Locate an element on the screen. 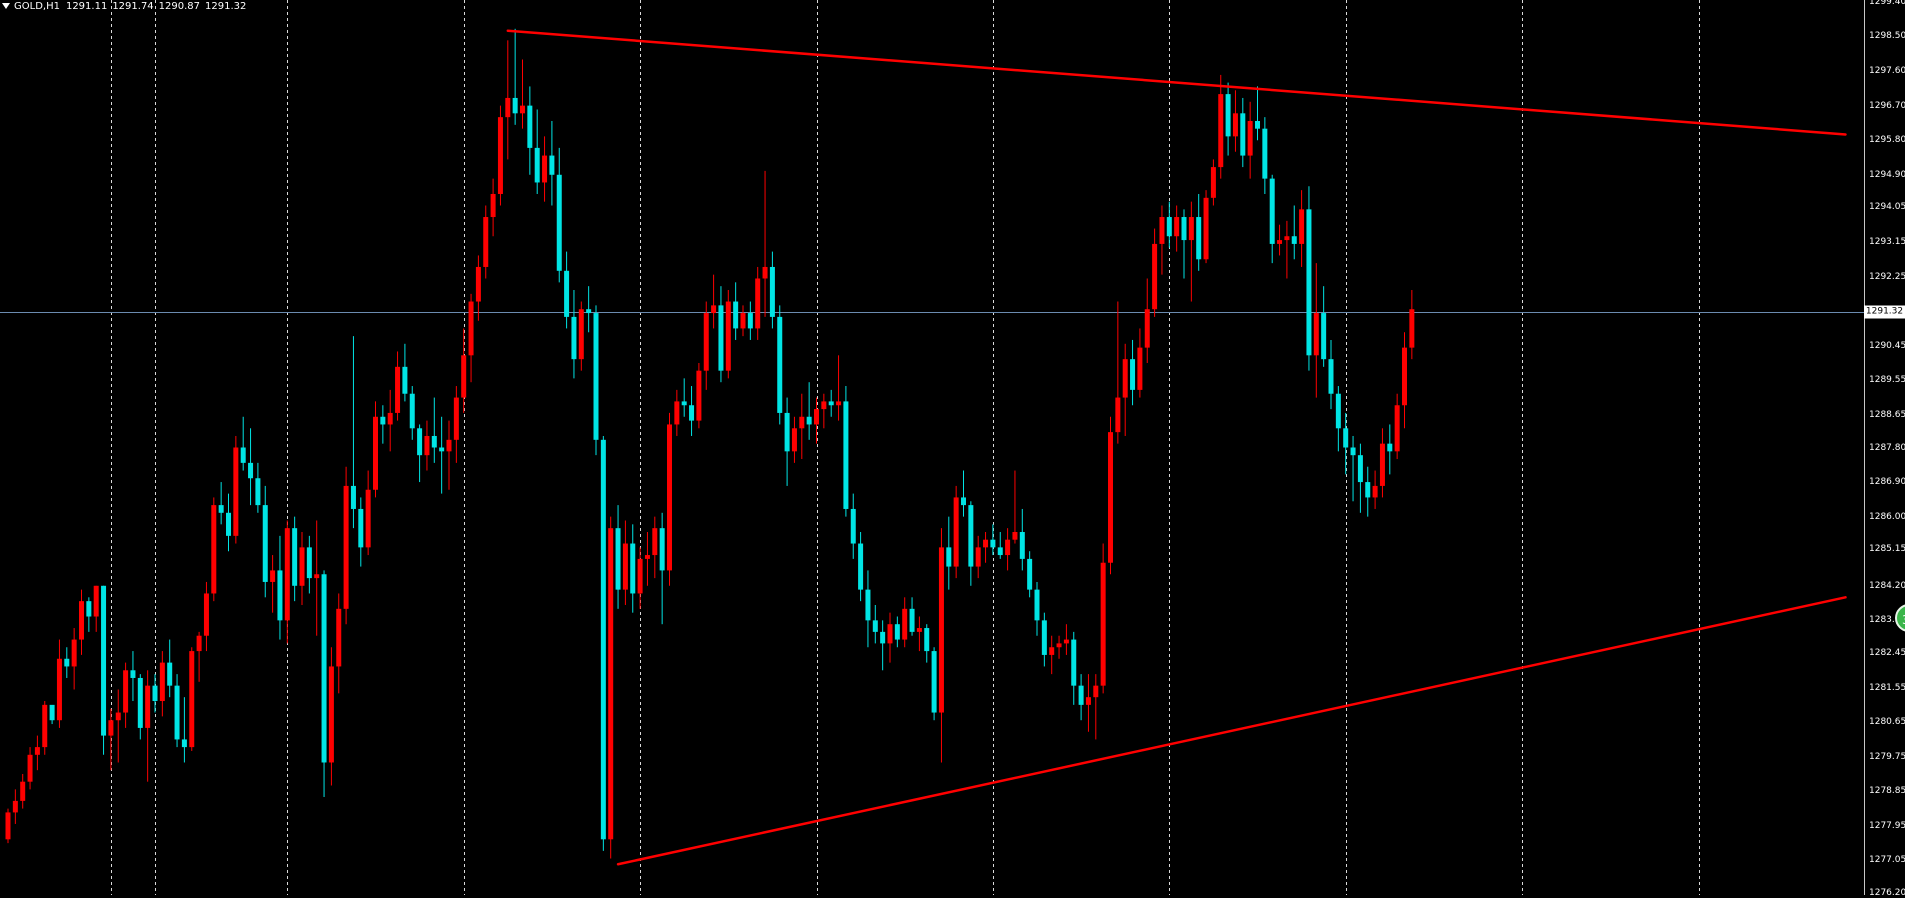 The width and height of the screenshot is (1905, 898). collapse-triangle-icon is located at coordinates (6, 6).